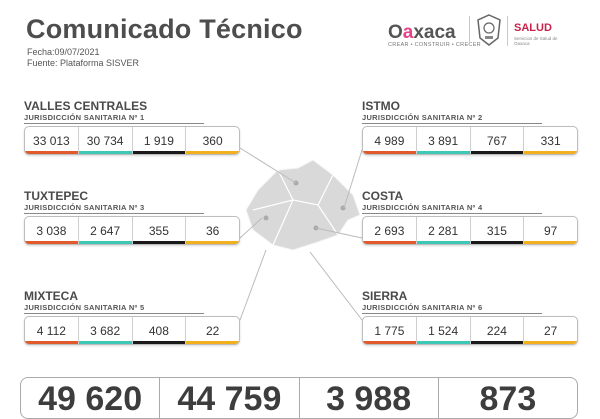 This screenshot has height=419, width=600. I want to click on stat-cell: 22, so click(212, 330).